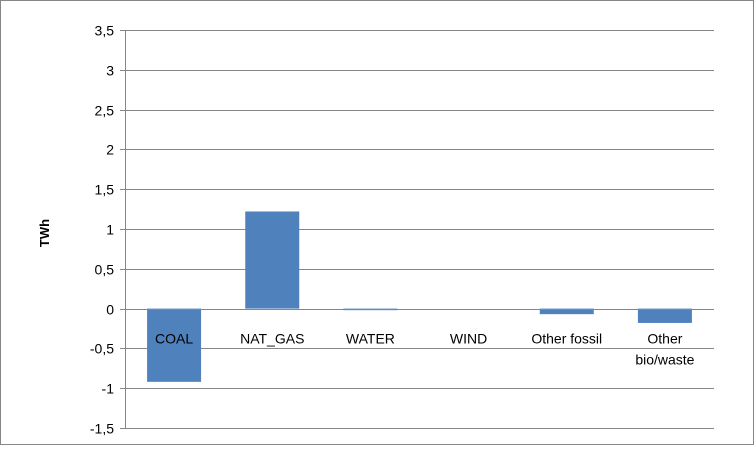 This screenshot has height=451, width=755. I want to click on y-tick-labels: 3,5 3 2,5 2 1,5 1 0,5 0 -0,5 -1 -1,5, so click(102, 230).